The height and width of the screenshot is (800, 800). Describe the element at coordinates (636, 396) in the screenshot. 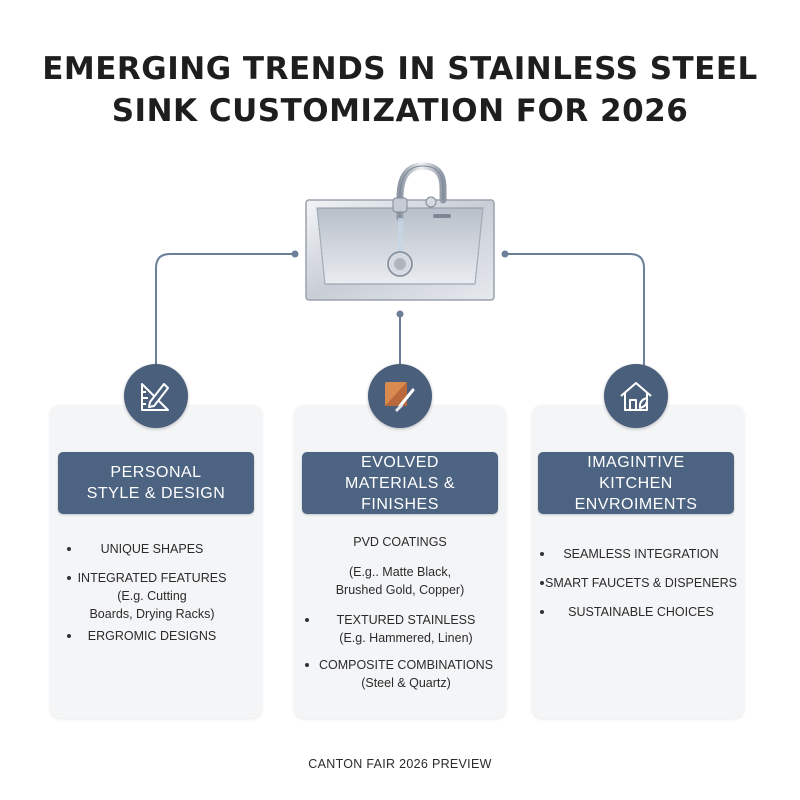

I see `eco-house-icon` at that location.